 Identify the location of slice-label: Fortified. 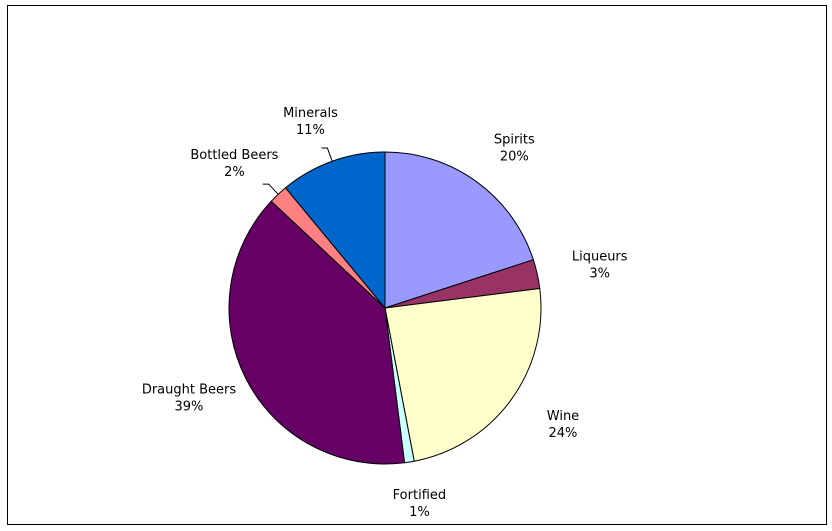
(419, 495).